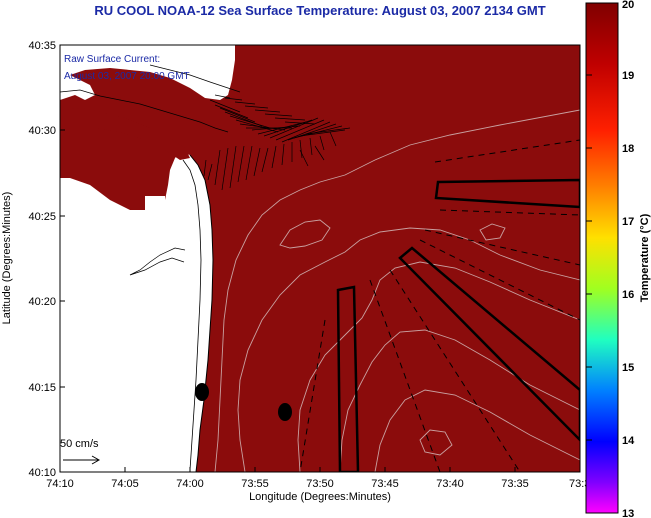  Describe the element at coordinates (628, 149) in the screenshot. I see `colorbar-tick: 18` at that location.